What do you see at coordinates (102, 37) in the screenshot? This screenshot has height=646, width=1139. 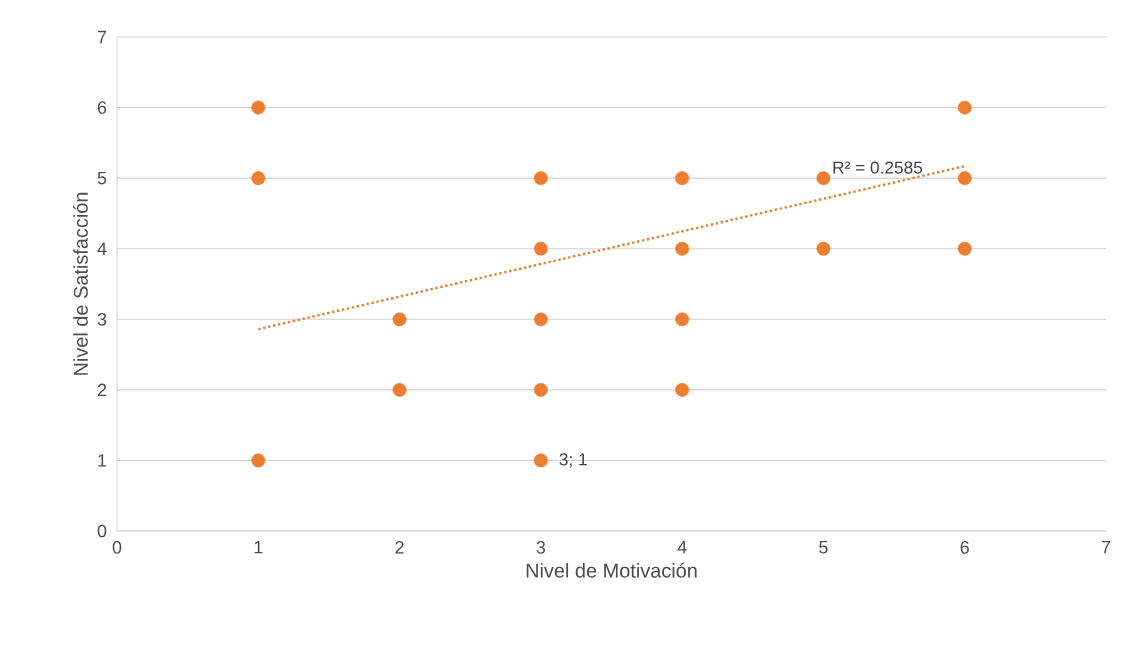 I see `y-tick-label: 7` at bounding box center [102, 37].